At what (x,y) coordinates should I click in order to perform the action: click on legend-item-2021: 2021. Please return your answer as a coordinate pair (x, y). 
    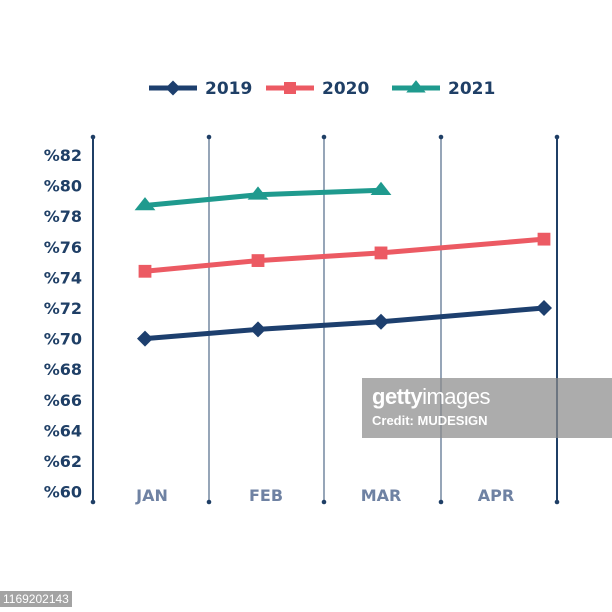
    Looking at the image, I should click on (443, 89).